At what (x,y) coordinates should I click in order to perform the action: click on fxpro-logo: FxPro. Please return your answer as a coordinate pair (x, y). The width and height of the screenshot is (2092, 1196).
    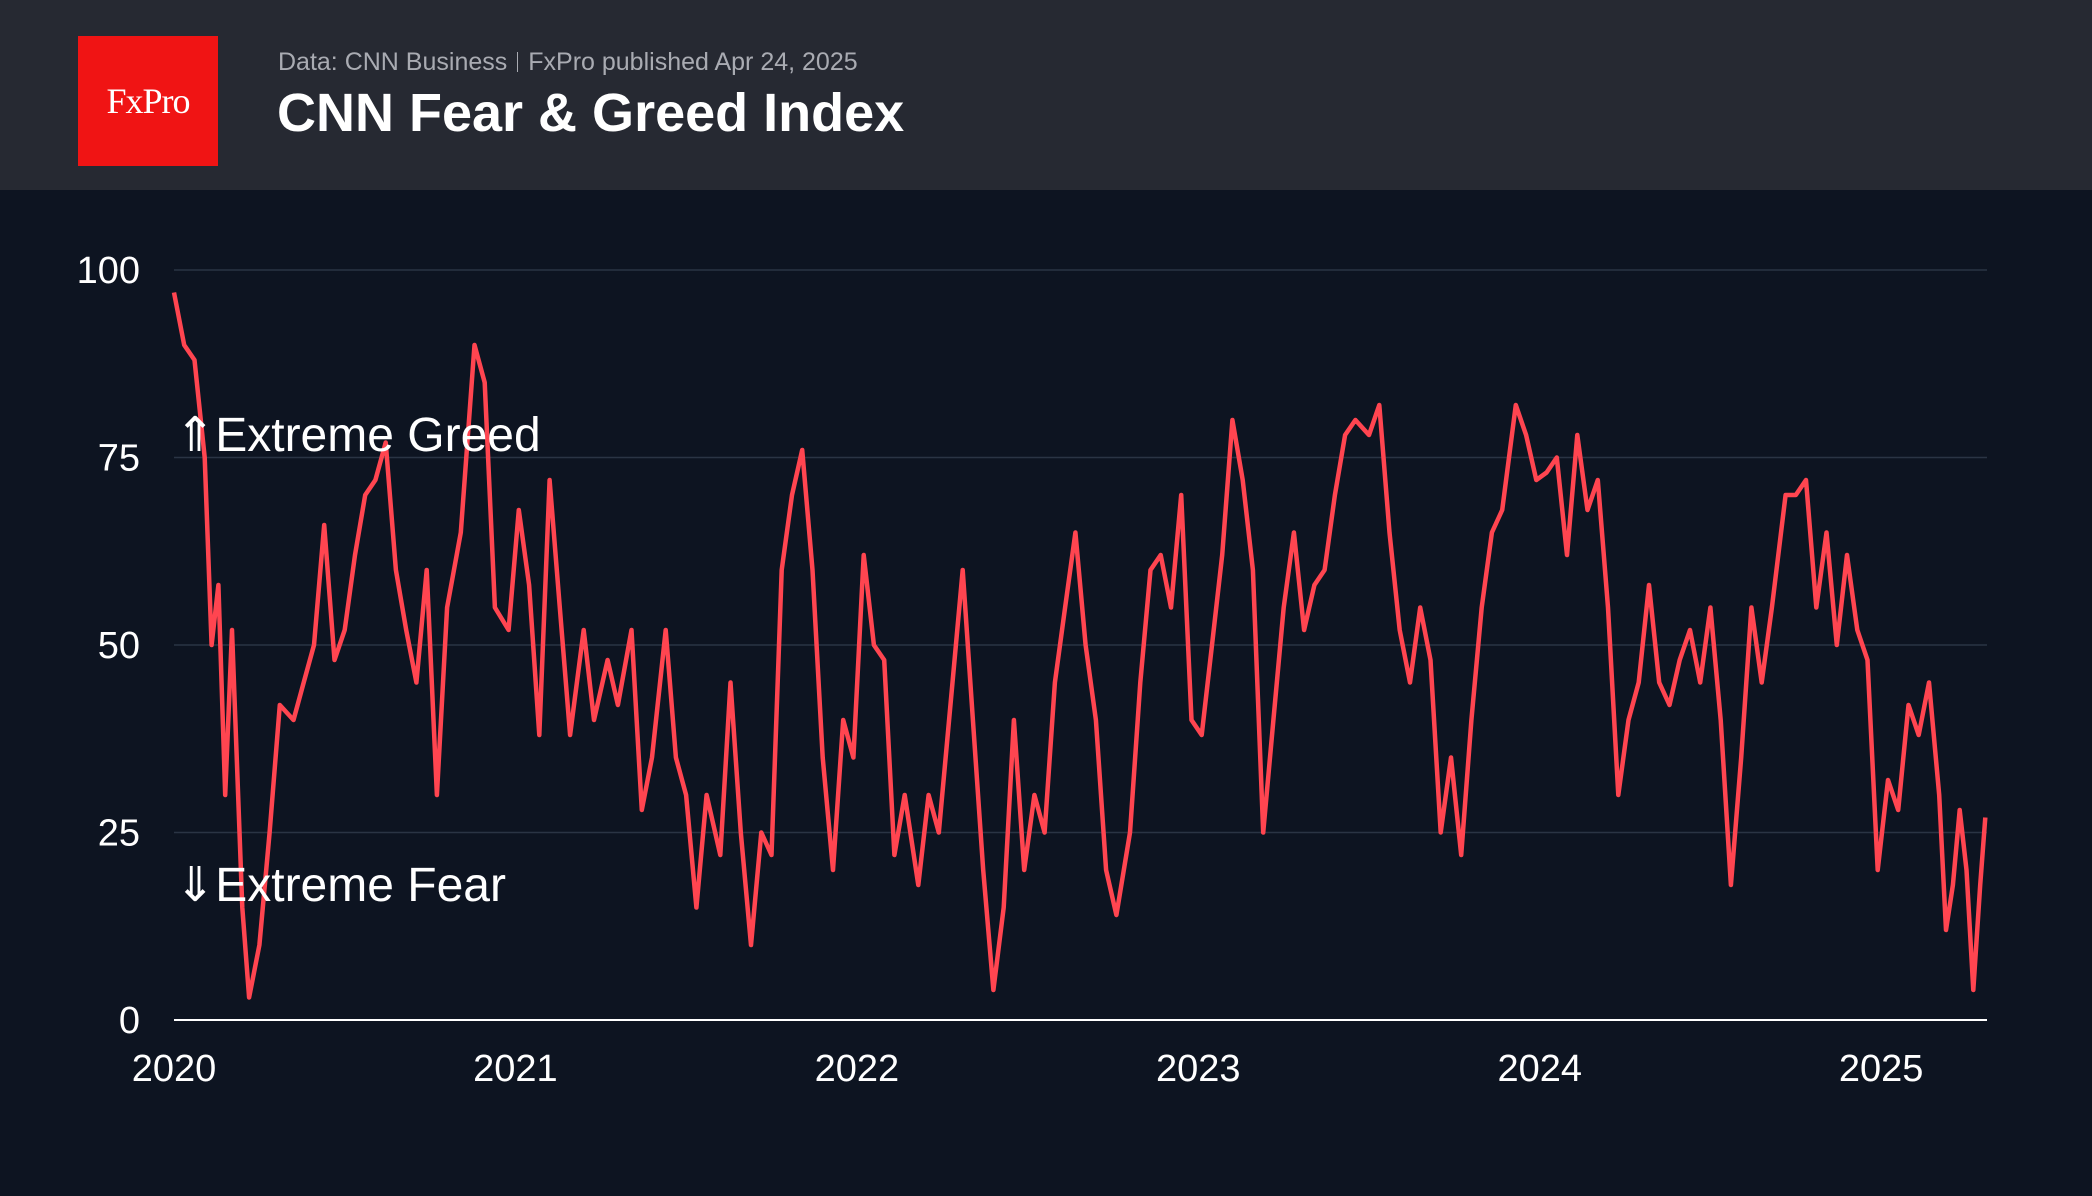
    Looking at the image, I should click on (148, 101).